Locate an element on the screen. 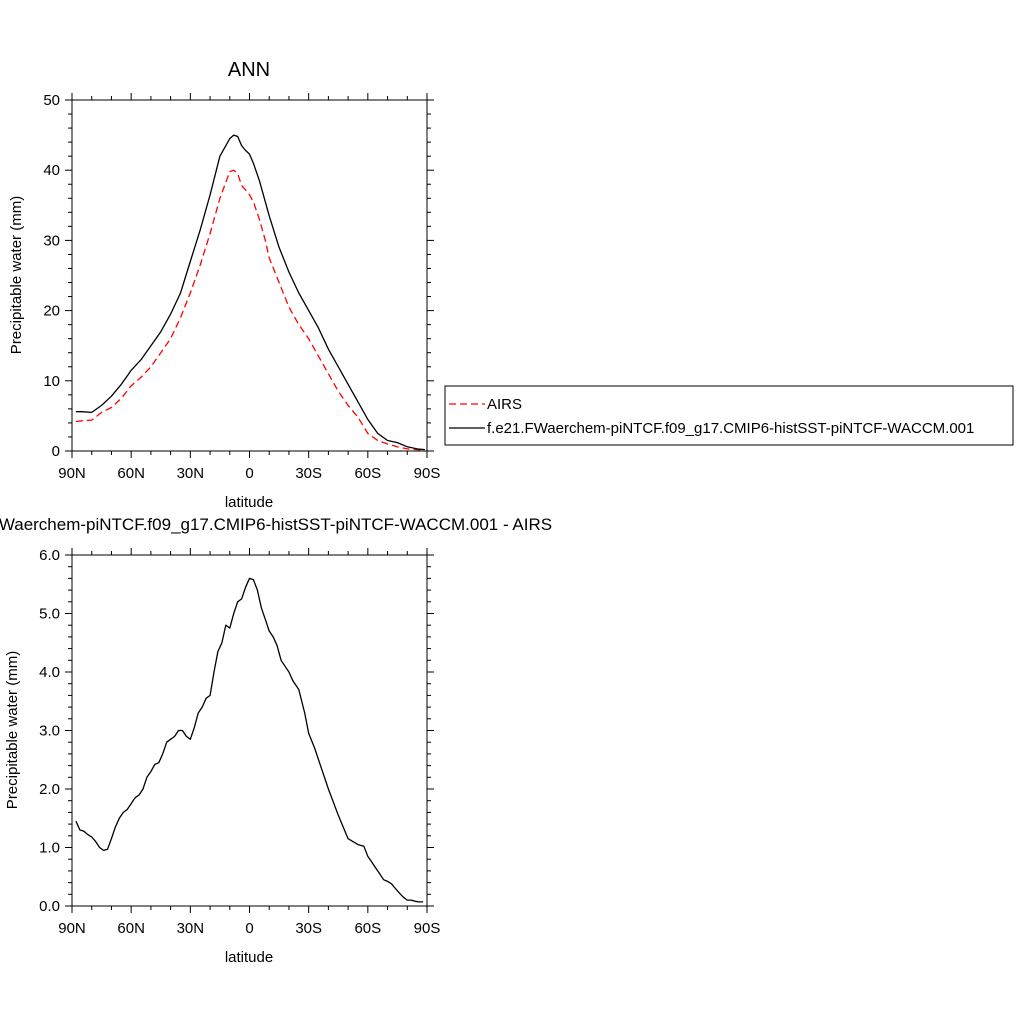 The height and width of the screenshot is (1024, 1024). y-tick-label: 0 is located at coordinates (56, 451).